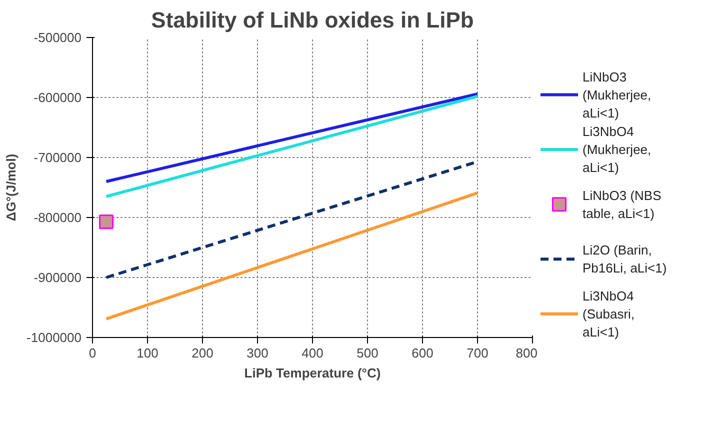 This screenshot has width=719, height=431. I want to click on x-tick-label: 800, so click(527, 353).